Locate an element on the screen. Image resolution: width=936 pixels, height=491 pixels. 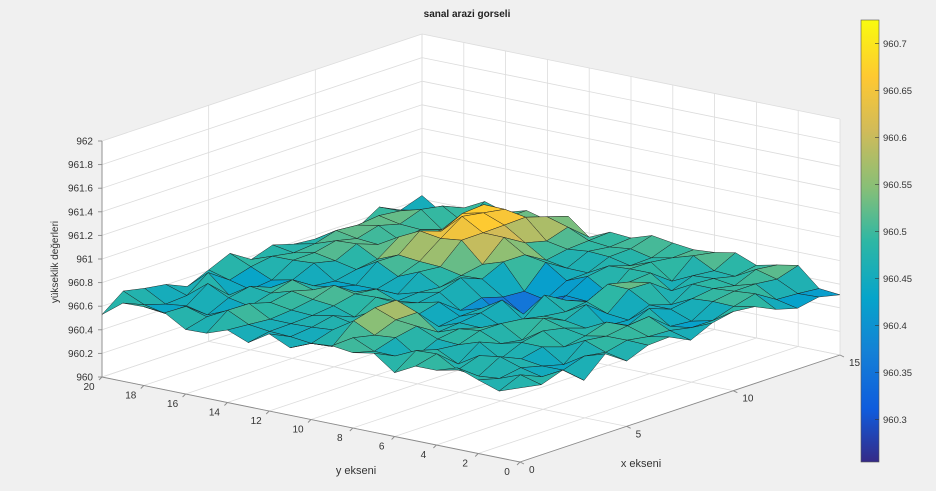
y-tick-label: 18 is located at coordinates (131, 396).